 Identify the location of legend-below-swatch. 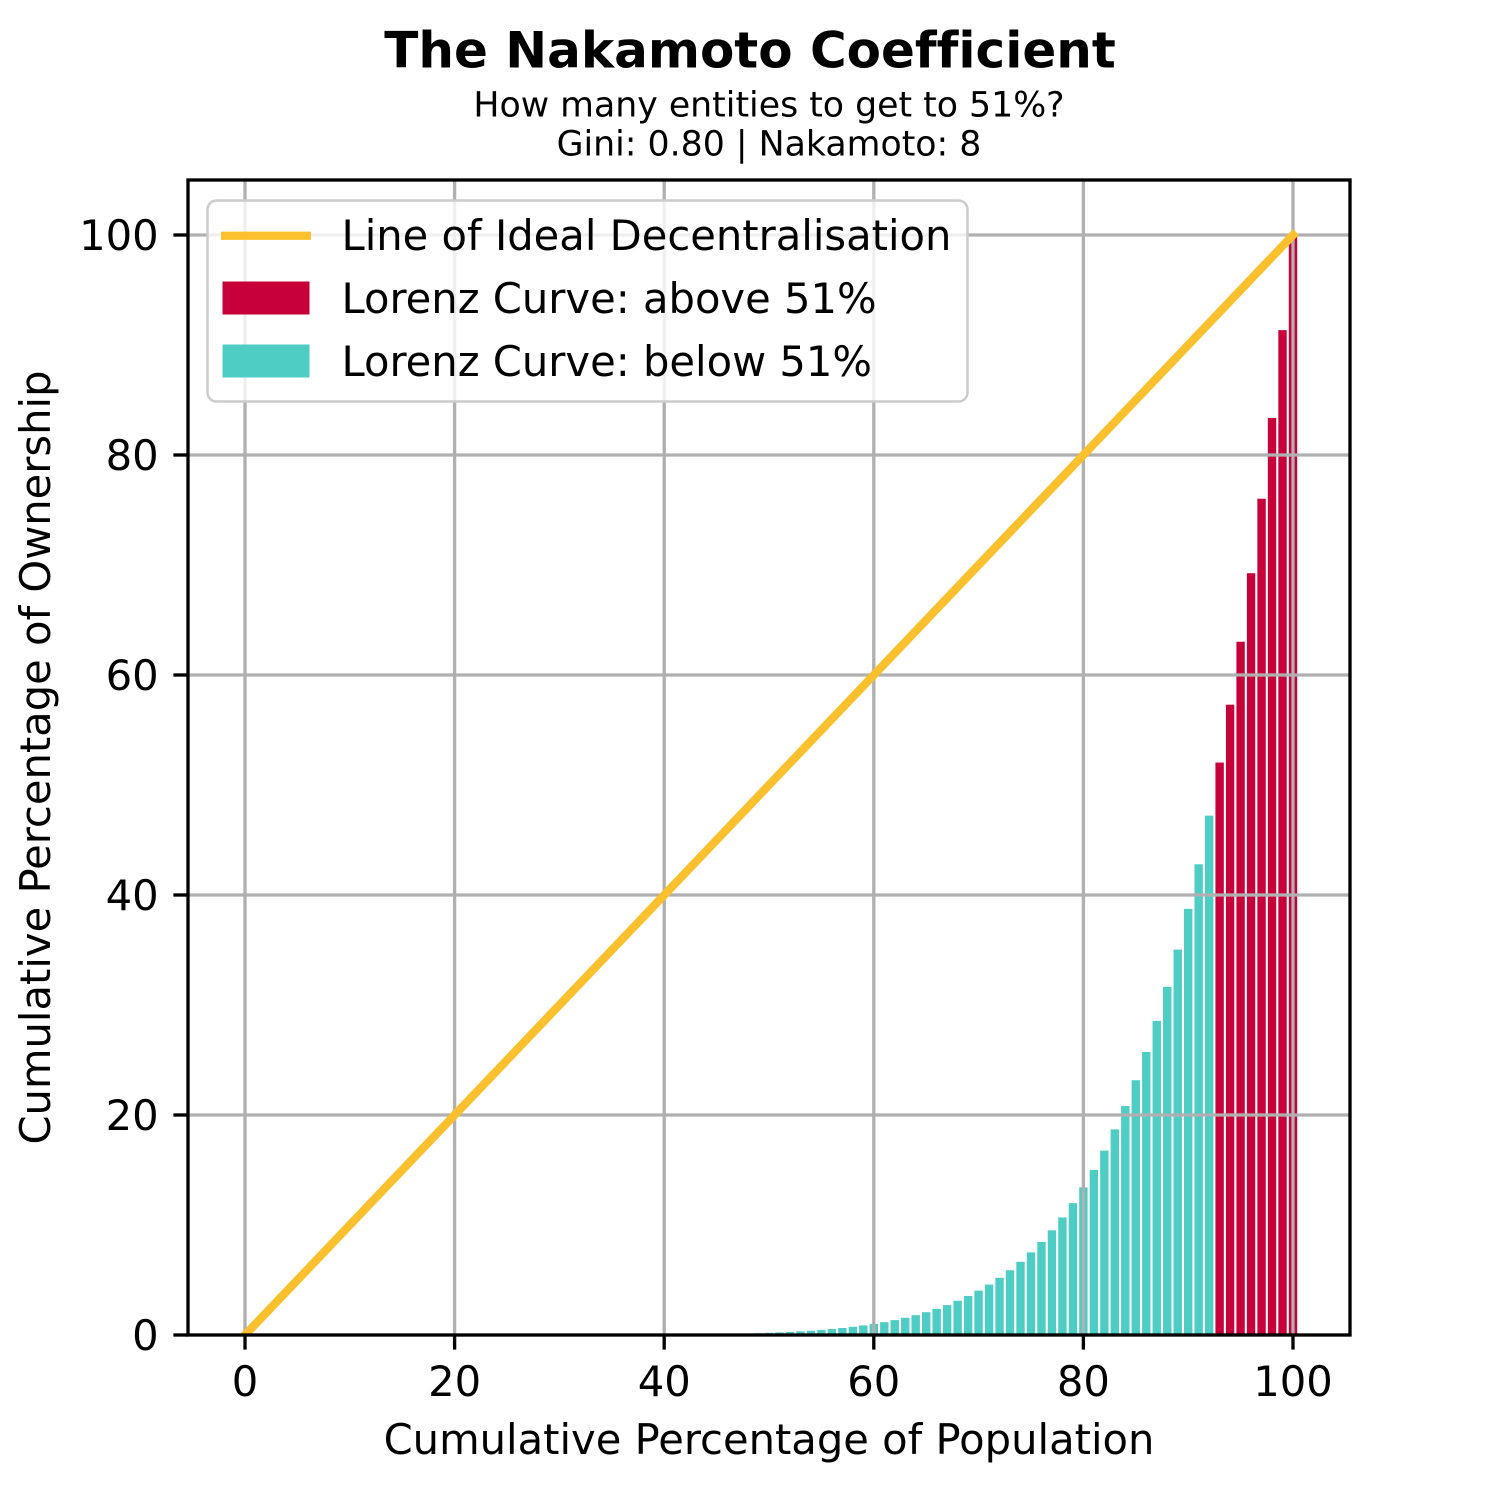
(266, 361).